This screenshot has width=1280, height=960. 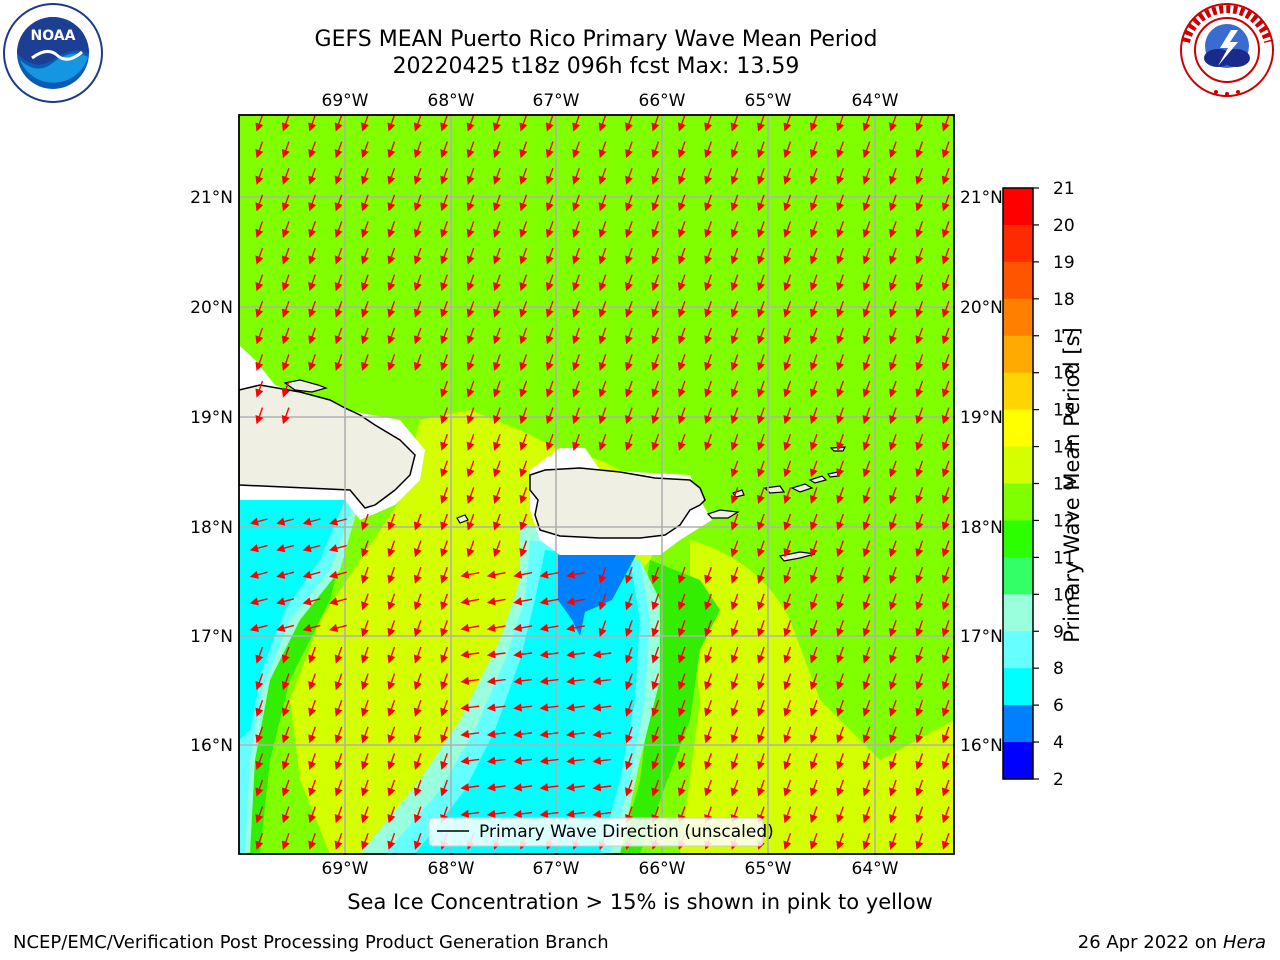 I want to click on lat-tick-label-left: 18°N, so click(x=211, y=528).